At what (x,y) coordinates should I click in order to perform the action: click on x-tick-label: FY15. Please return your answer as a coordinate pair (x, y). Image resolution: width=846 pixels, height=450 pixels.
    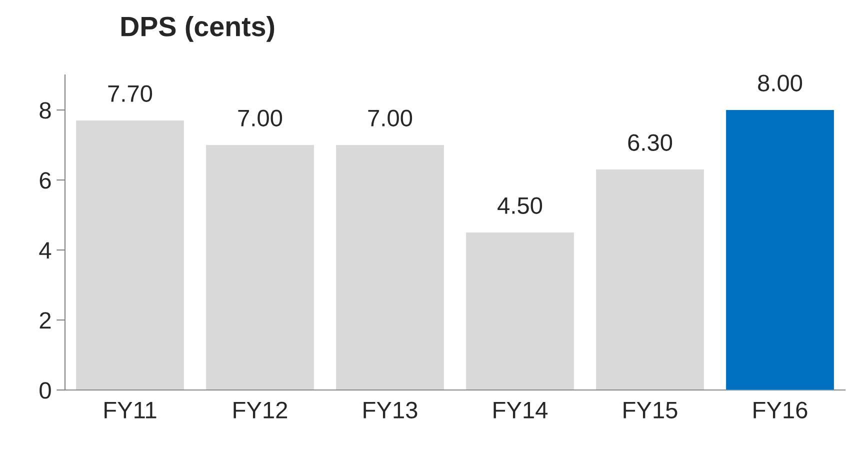
    Looking at the image, I should click on (651, 410).